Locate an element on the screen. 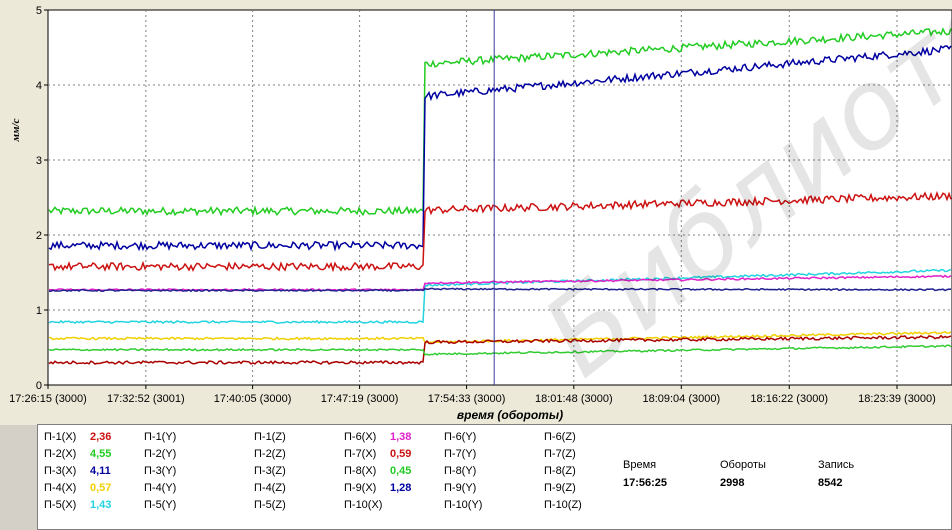 The width and height of the screenshot is (952, 530). y-tick-label: 3 is located at coordinates (39, 161).